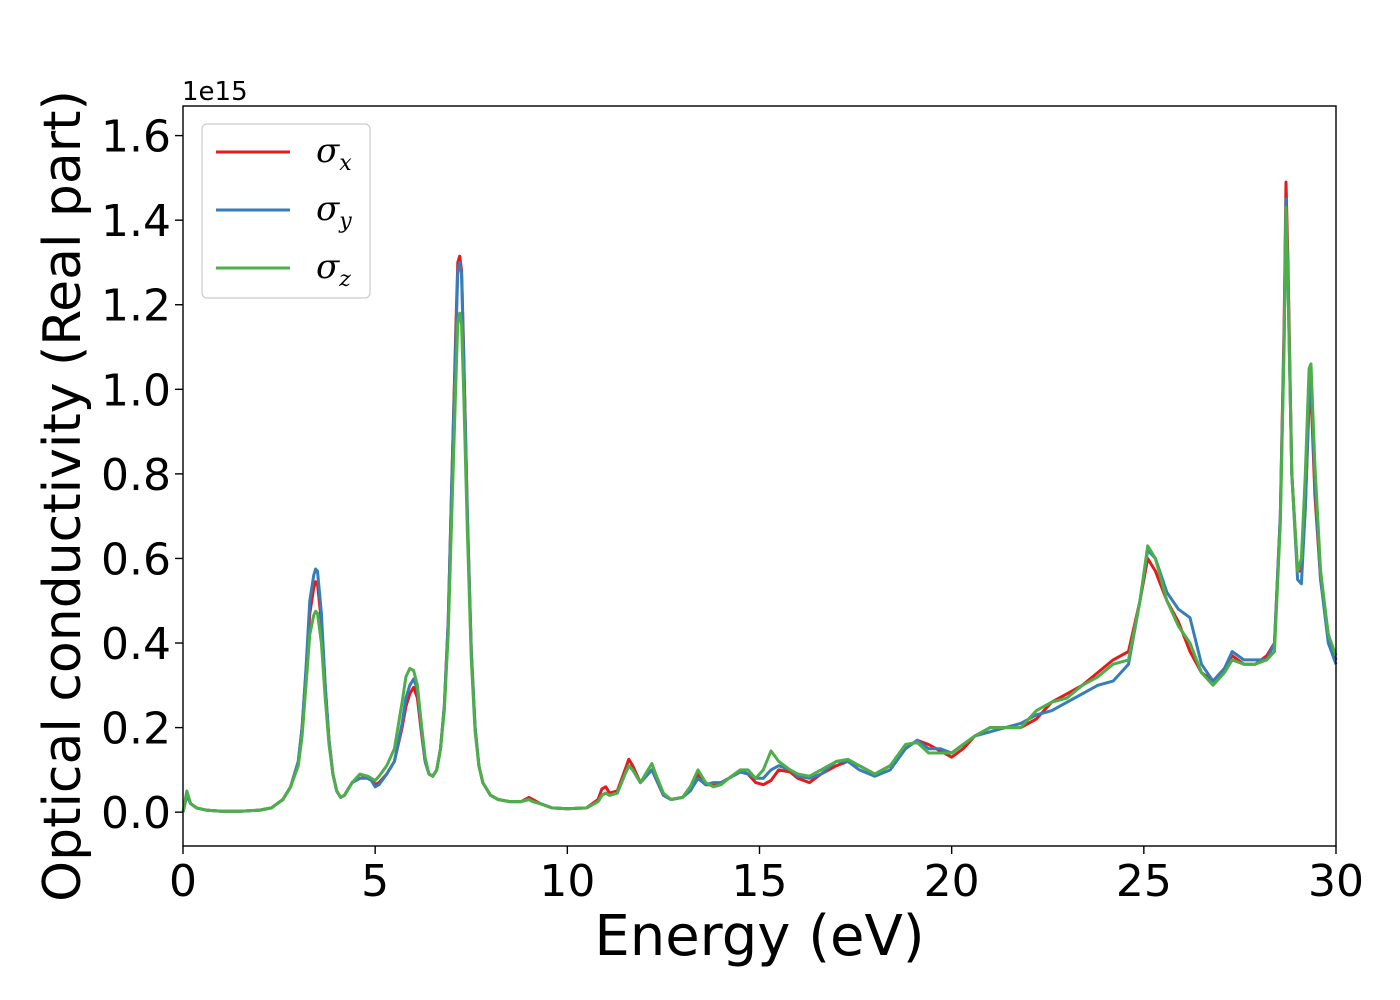  I want to click on x-axis-label: Energy (eV), so click(759, 936).